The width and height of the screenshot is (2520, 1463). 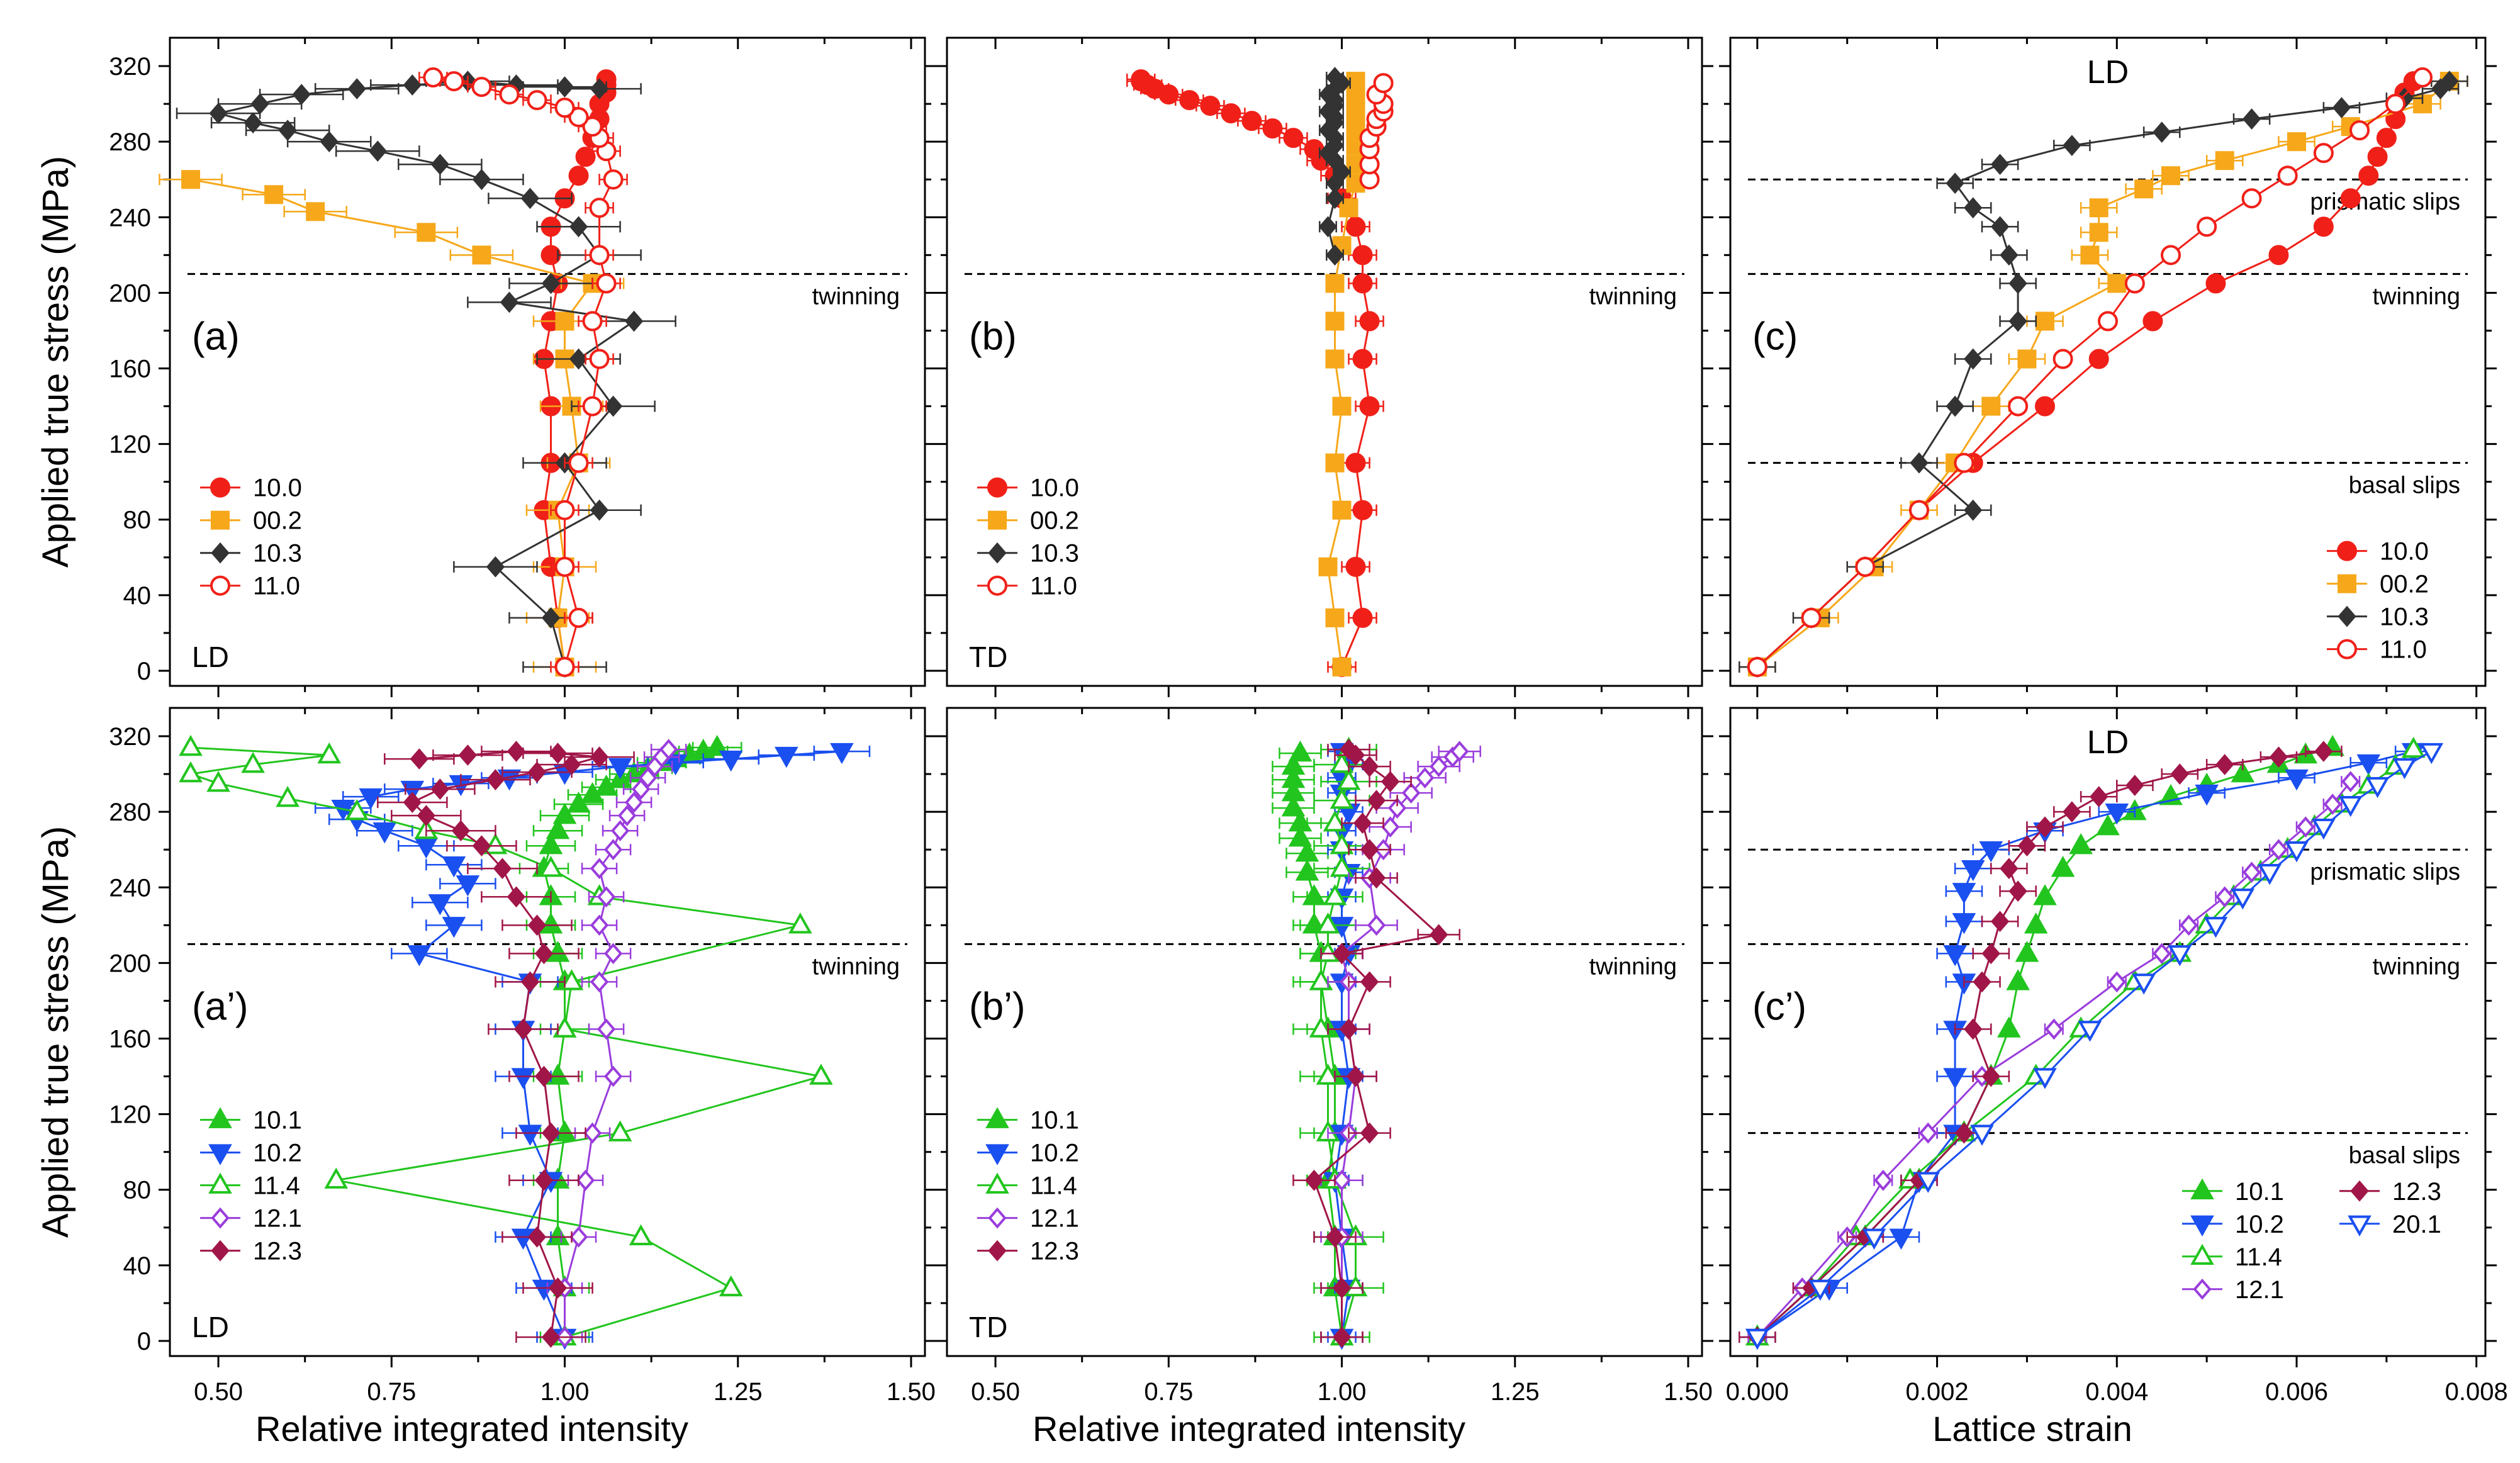 I want to click on panel-a-label: (a), so click(x=216, y=336).